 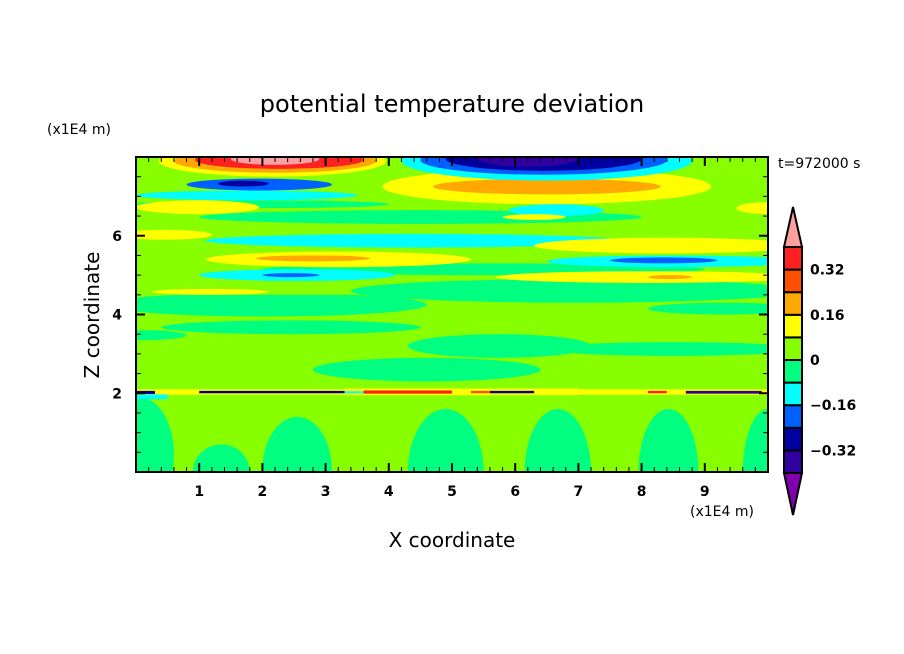 I want to click on colorbar-label: −0.16, so click(x=833, y=406).